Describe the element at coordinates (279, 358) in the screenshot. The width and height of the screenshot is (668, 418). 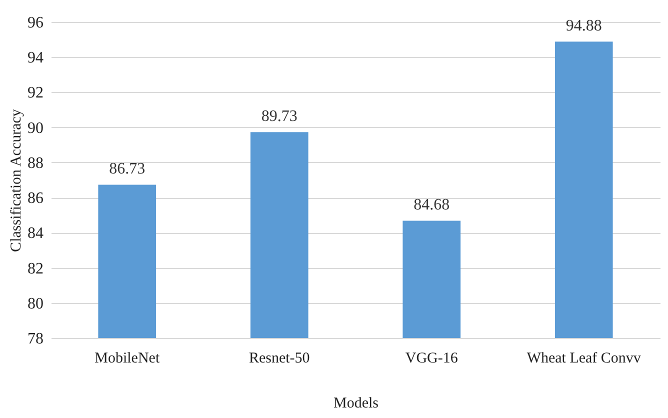
I see `x-tick-label: Resnet-50` at that location.